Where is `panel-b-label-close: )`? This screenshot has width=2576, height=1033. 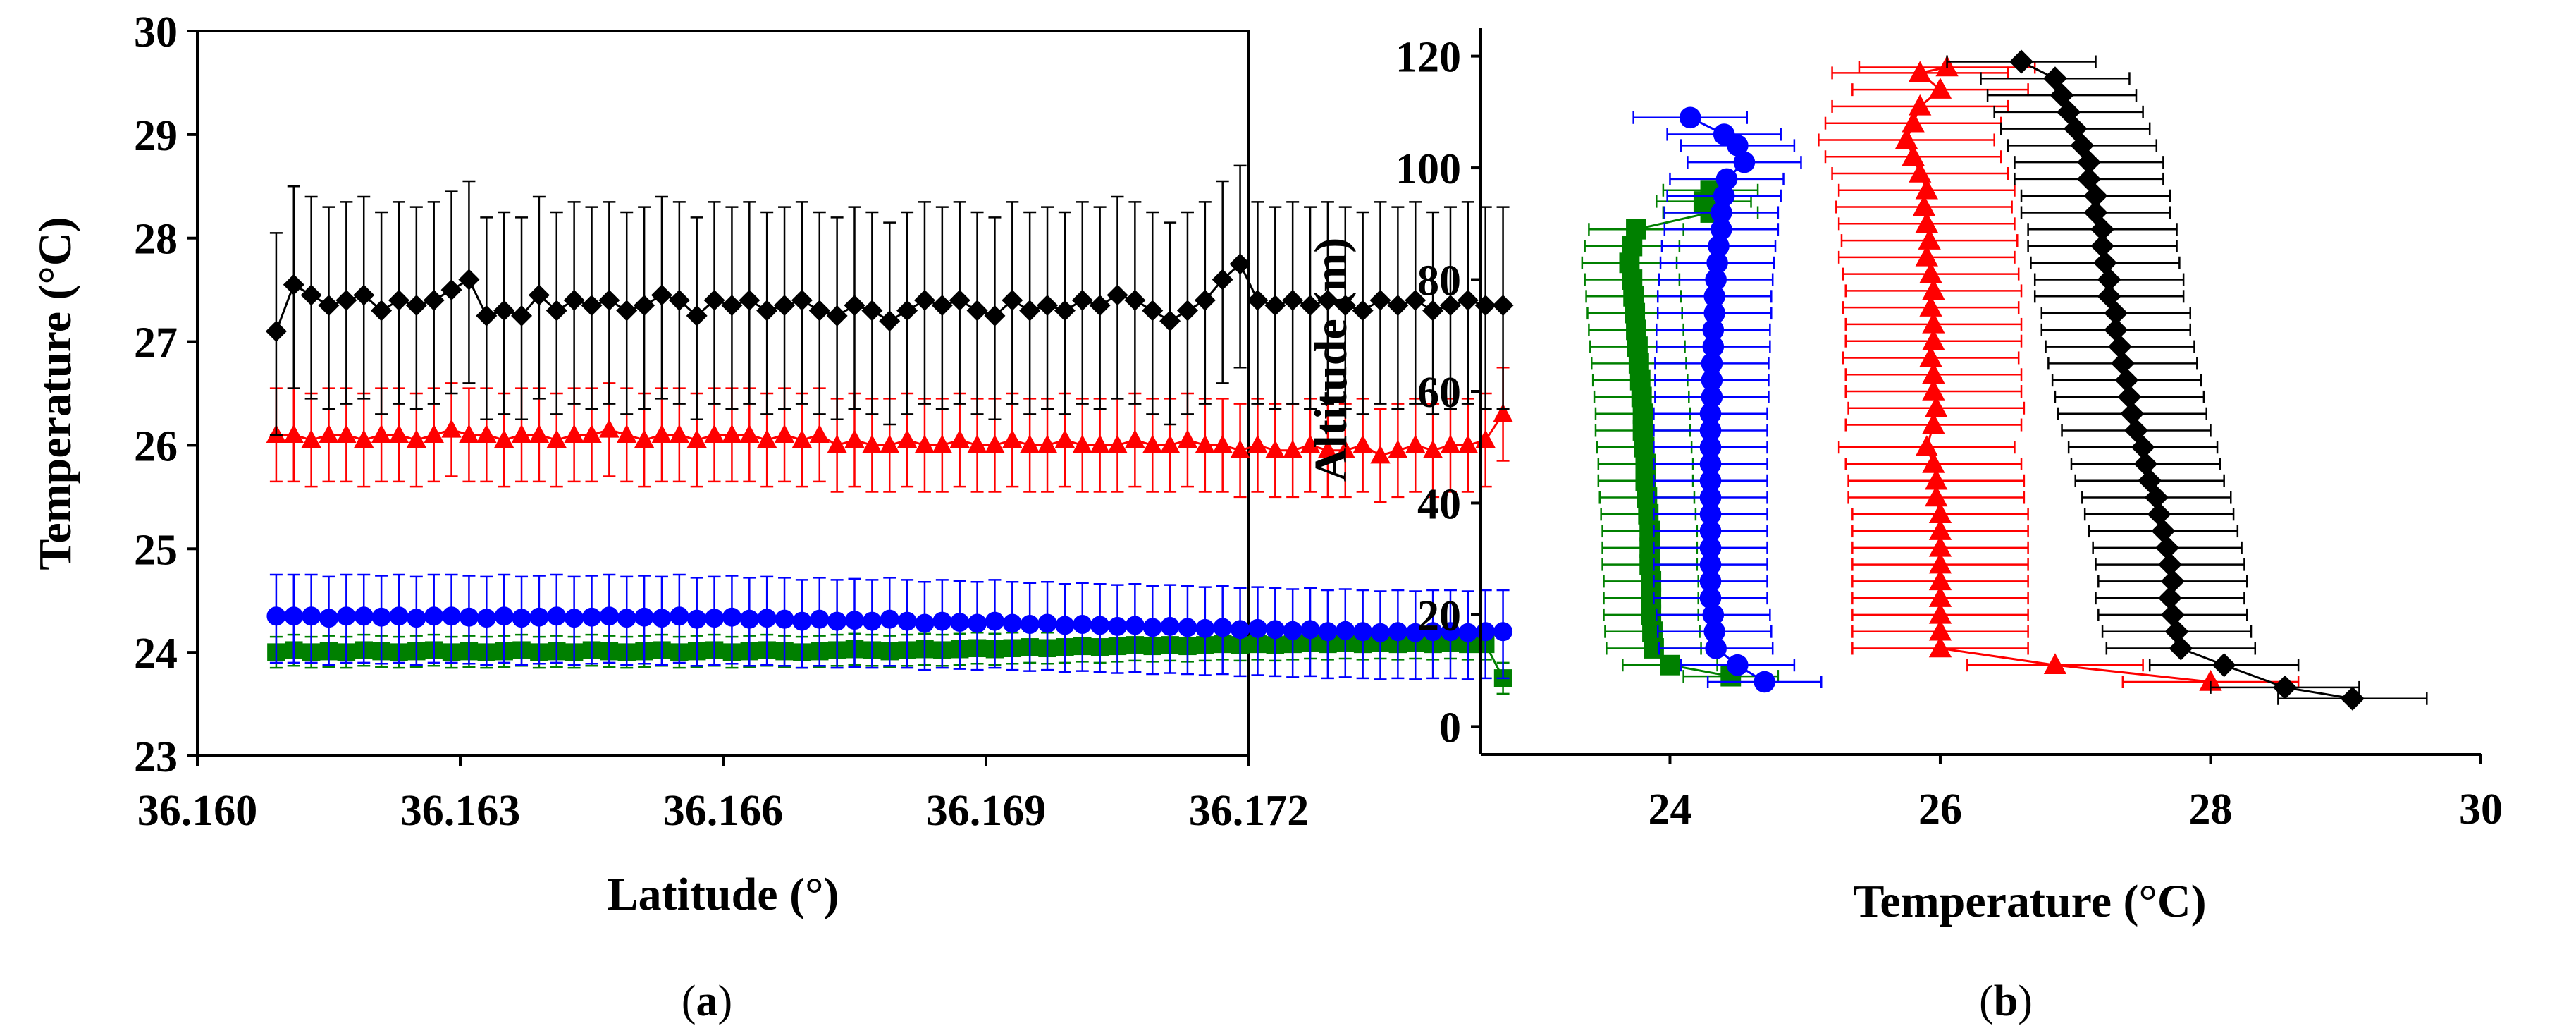
panel-b-label-close: ) is located at coordinates (2025, 1001).